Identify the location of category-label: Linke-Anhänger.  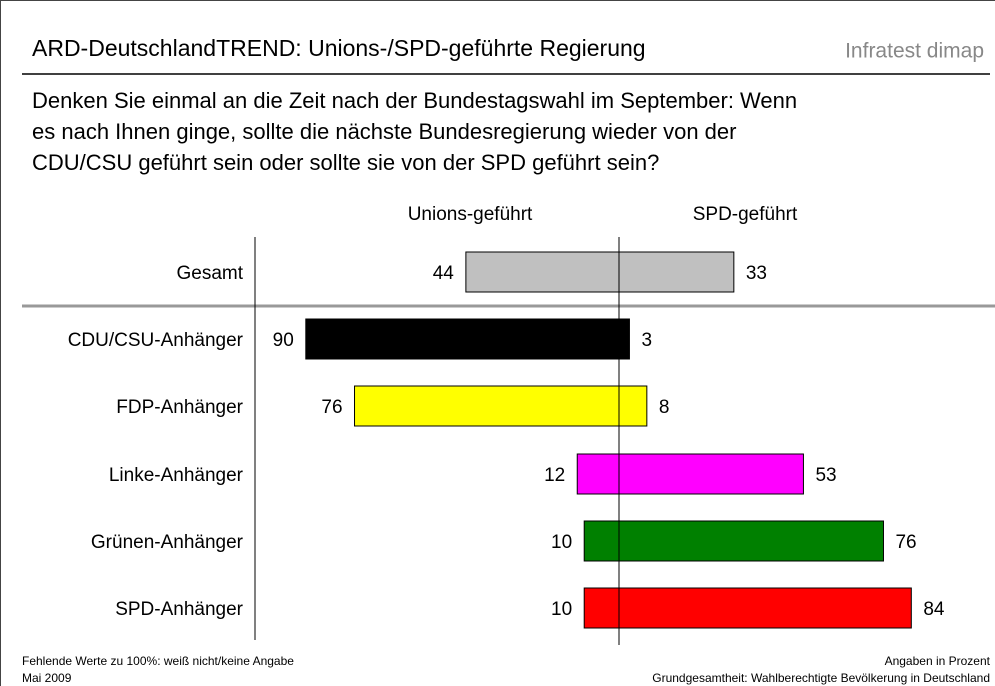
(176, 475).